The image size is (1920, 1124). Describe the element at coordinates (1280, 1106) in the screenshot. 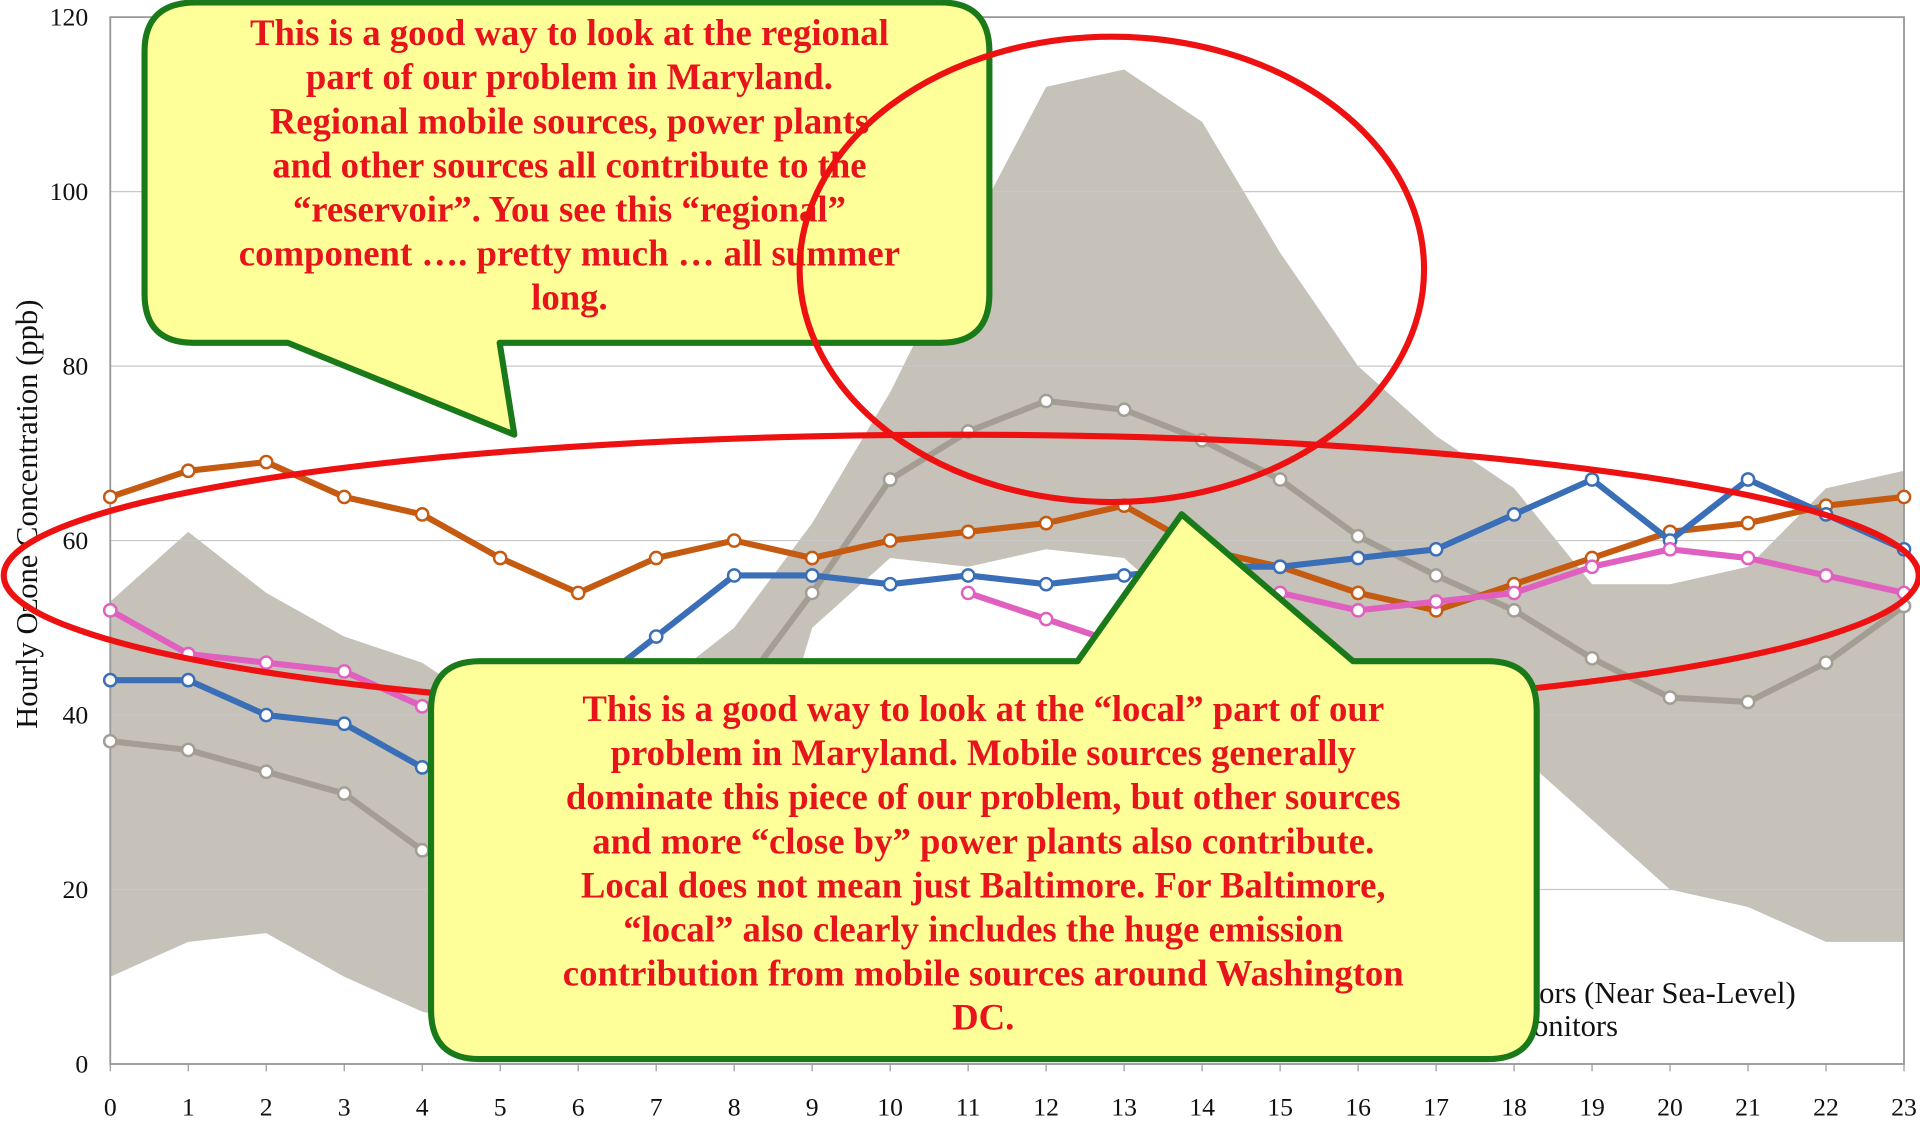

I see `x-tick-label: 15` at that location.